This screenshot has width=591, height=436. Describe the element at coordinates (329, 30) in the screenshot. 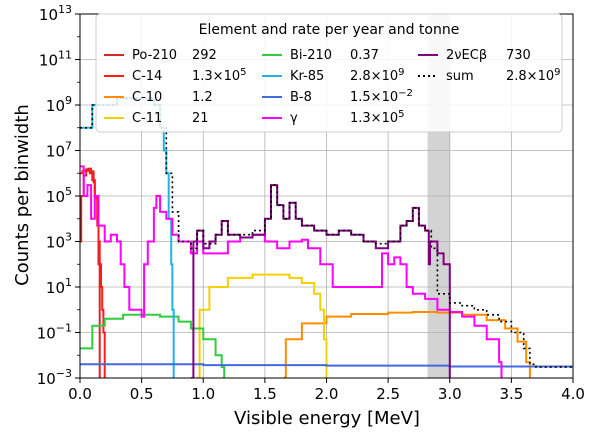

I see `legend-title: Element and rate per year and tonne` at that location.